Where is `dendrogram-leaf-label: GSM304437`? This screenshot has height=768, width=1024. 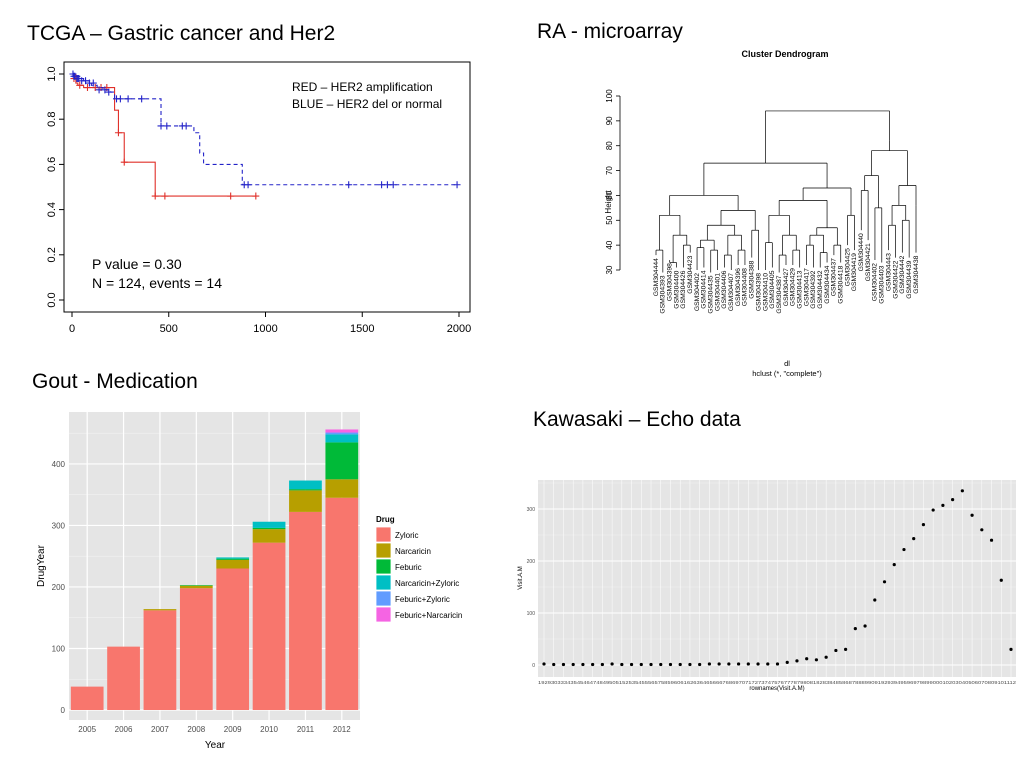 dendrogram-leaf-label: GSM304437 is located at coordinates (834, 277).